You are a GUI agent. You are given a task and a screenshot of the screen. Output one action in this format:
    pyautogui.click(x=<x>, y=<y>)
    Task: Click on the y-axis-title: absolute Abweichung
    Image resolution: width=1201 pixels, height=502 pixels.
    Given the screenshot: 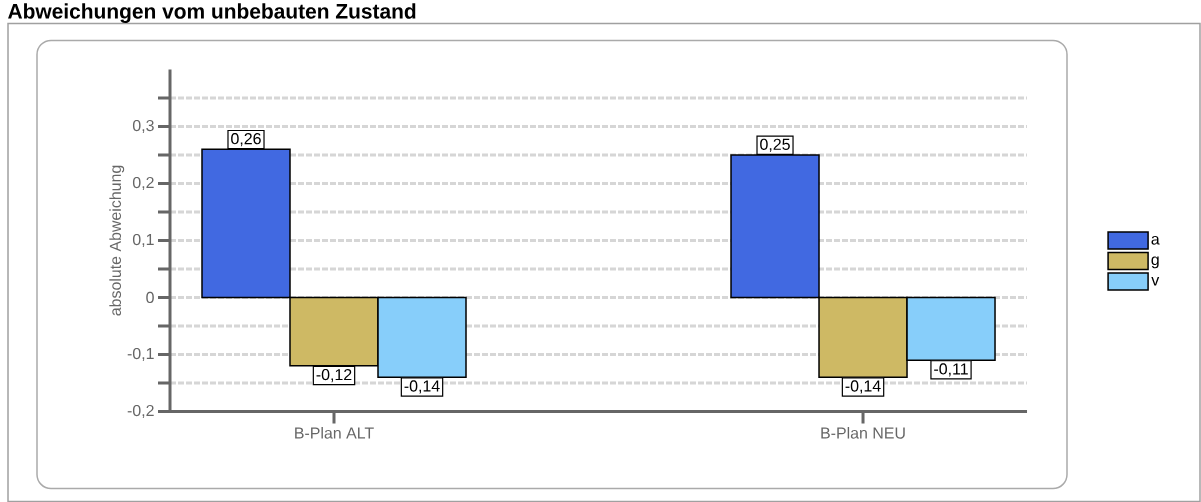 What is the action you would take?
    pyautogui.click(x=117, y=240)
    